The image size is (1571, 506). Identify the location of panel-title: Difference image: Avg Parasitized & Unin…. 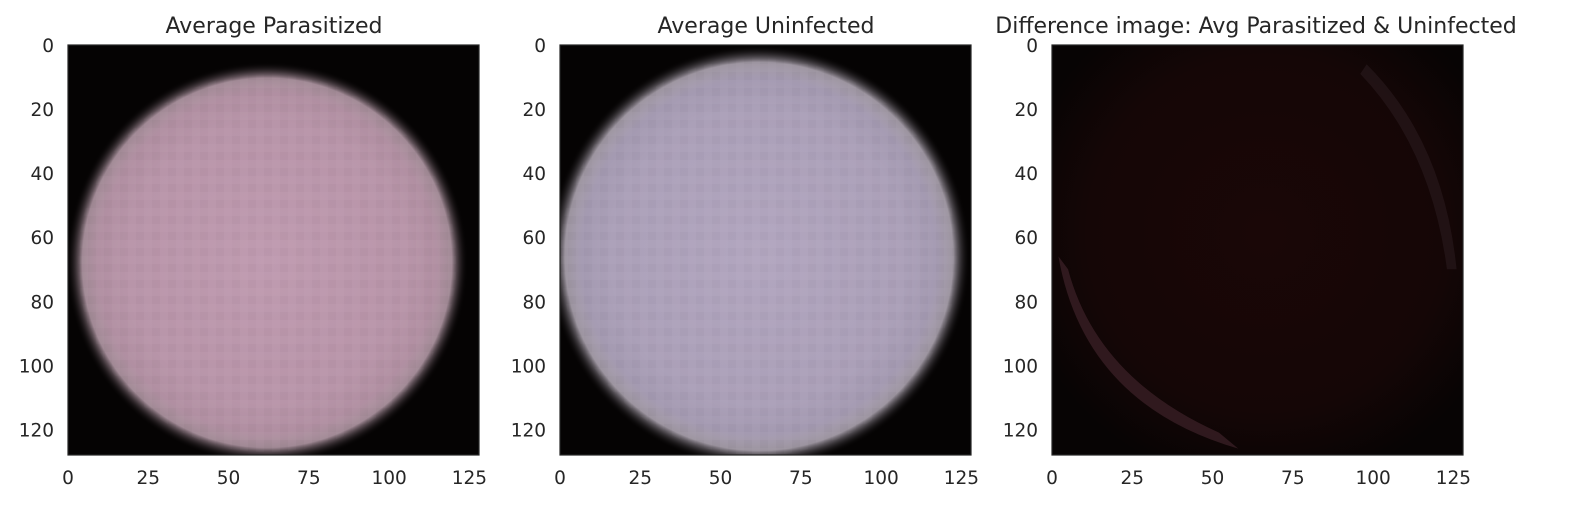
(1255, 26).